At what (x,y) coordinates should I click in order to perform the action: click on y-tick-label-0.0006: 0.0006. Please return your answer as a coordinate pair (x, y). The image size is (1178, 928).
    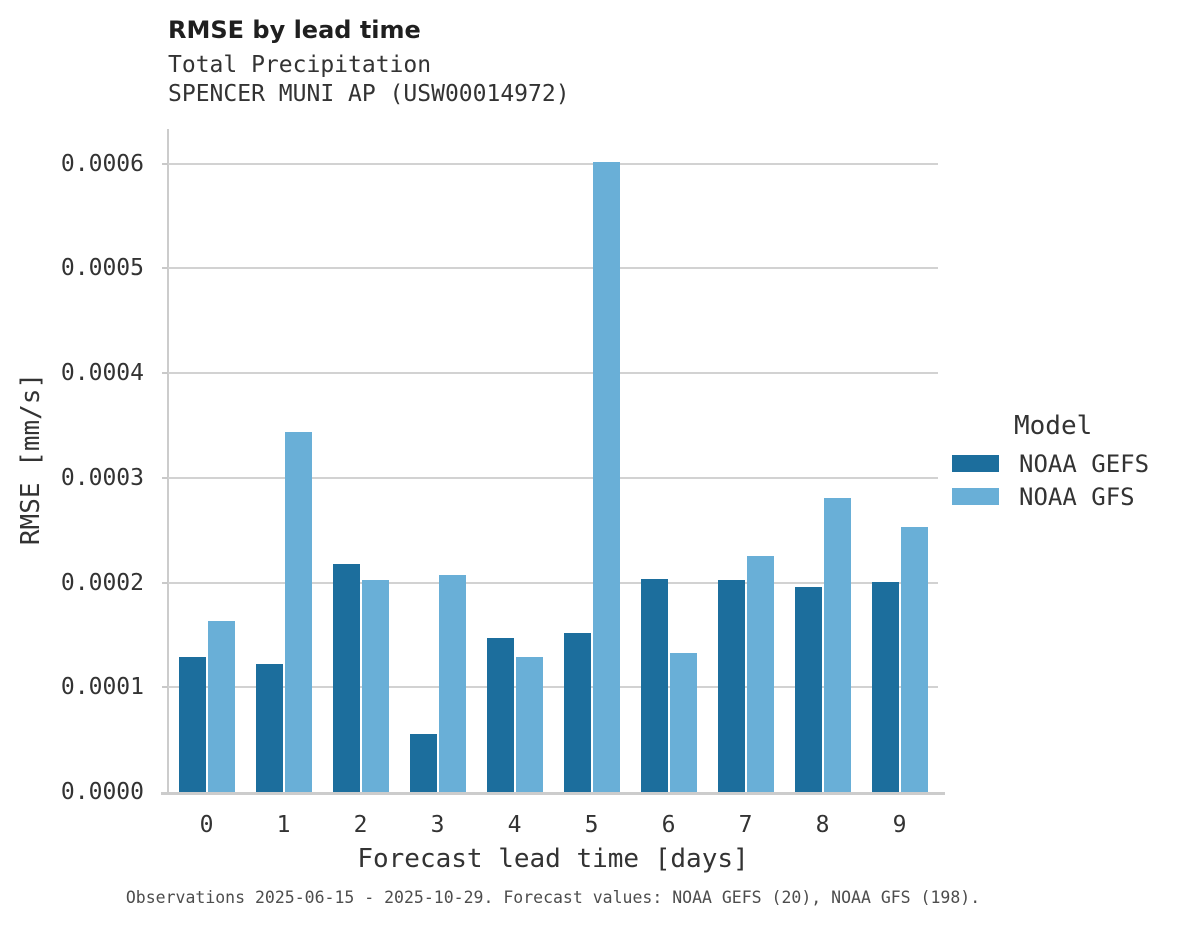
    Looking at the image, I should click on (102, 163).